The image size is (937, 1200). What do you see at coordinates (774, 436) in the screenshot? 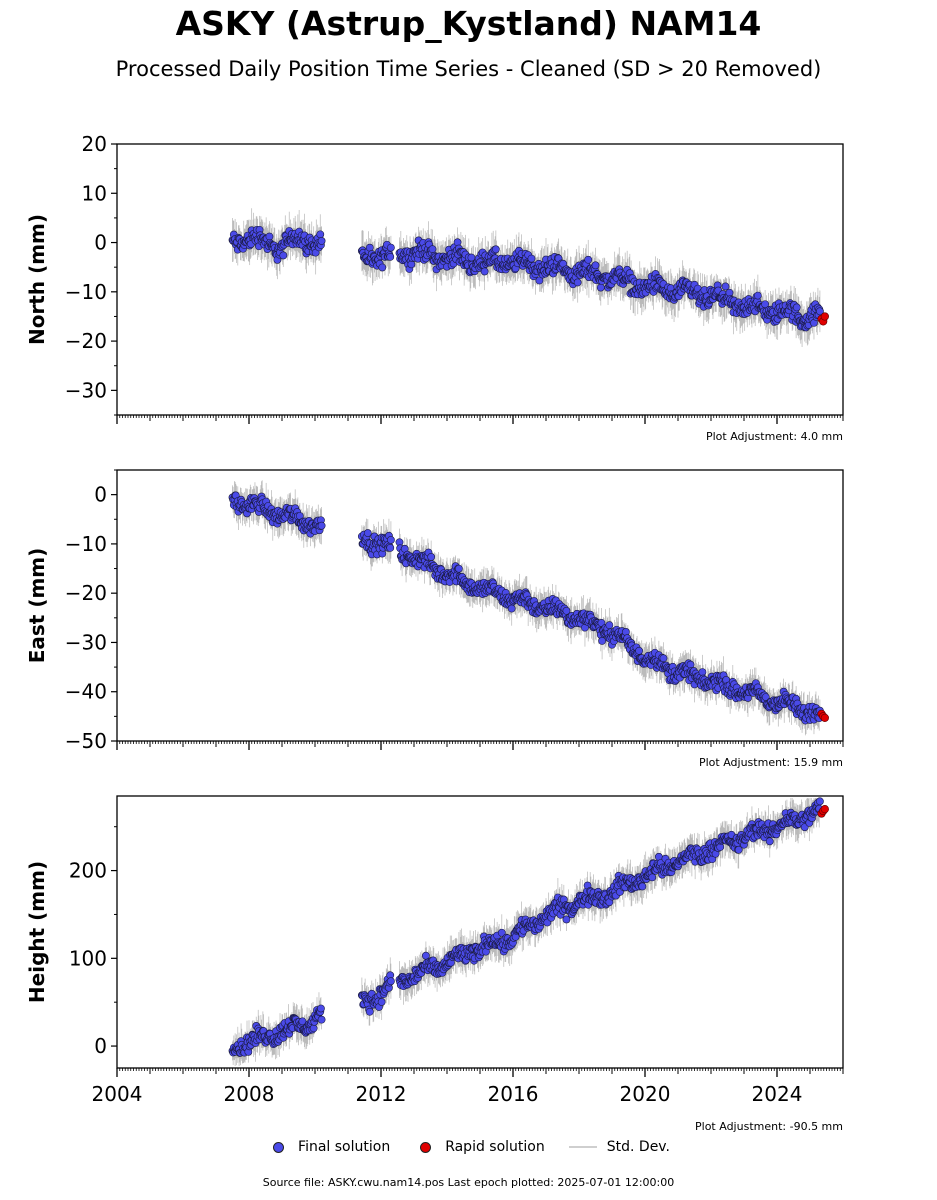
I see `plot-adjustment-note: Plot Adjustment: 4.0 mm` at bounding box center [774, 436].